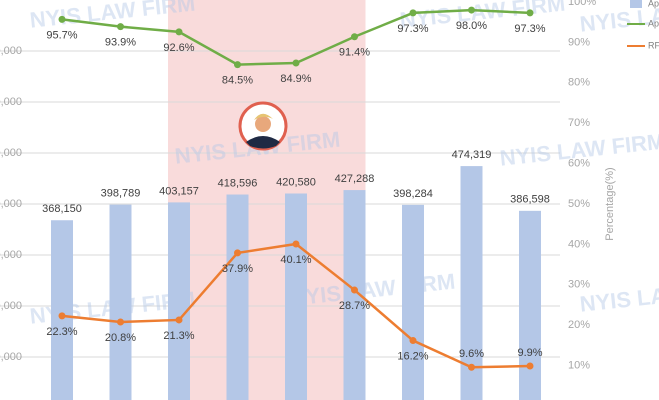  I want to click on line-value-label: 95.7%, so click(61, 35).